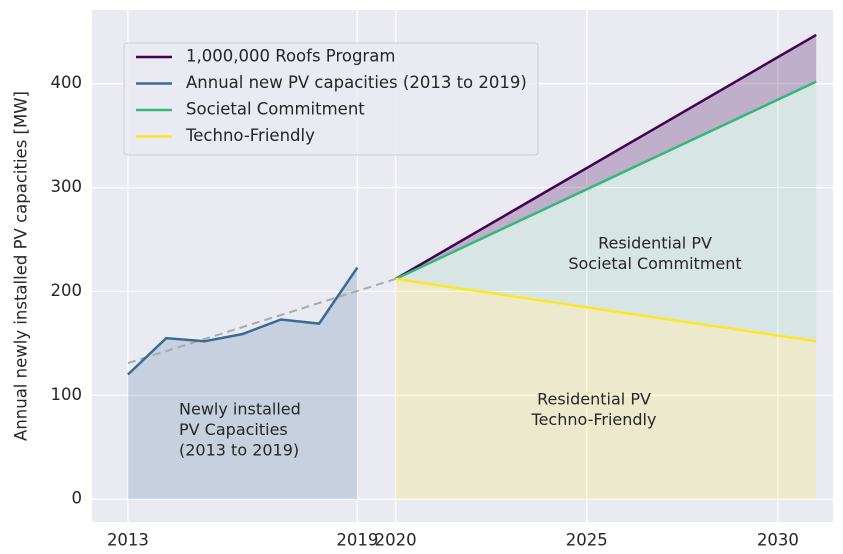 Image resolution: width=843 pixels, height=554 pixels. I want to click on legend-box, so click(331, 99).